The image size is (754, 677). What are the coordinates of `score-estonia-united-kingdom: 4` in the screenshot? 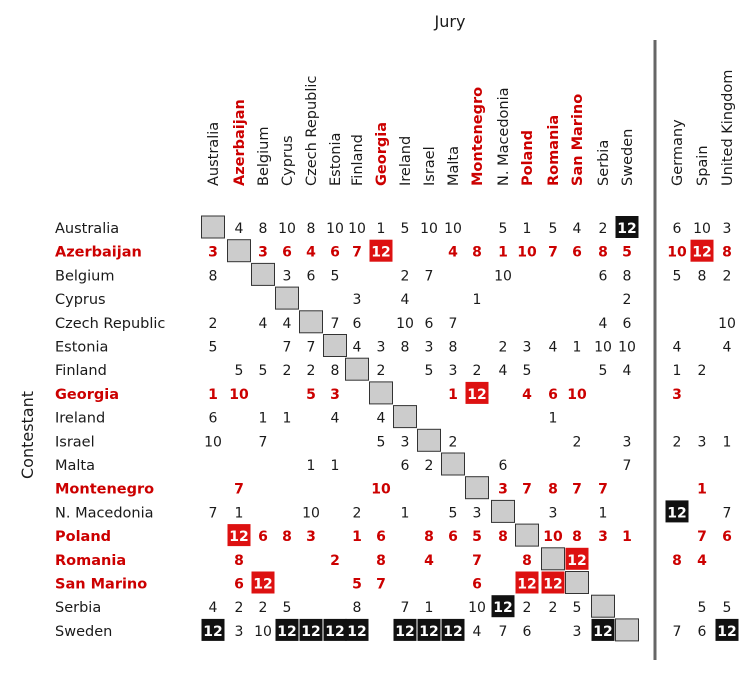 It's located at (727, 348).